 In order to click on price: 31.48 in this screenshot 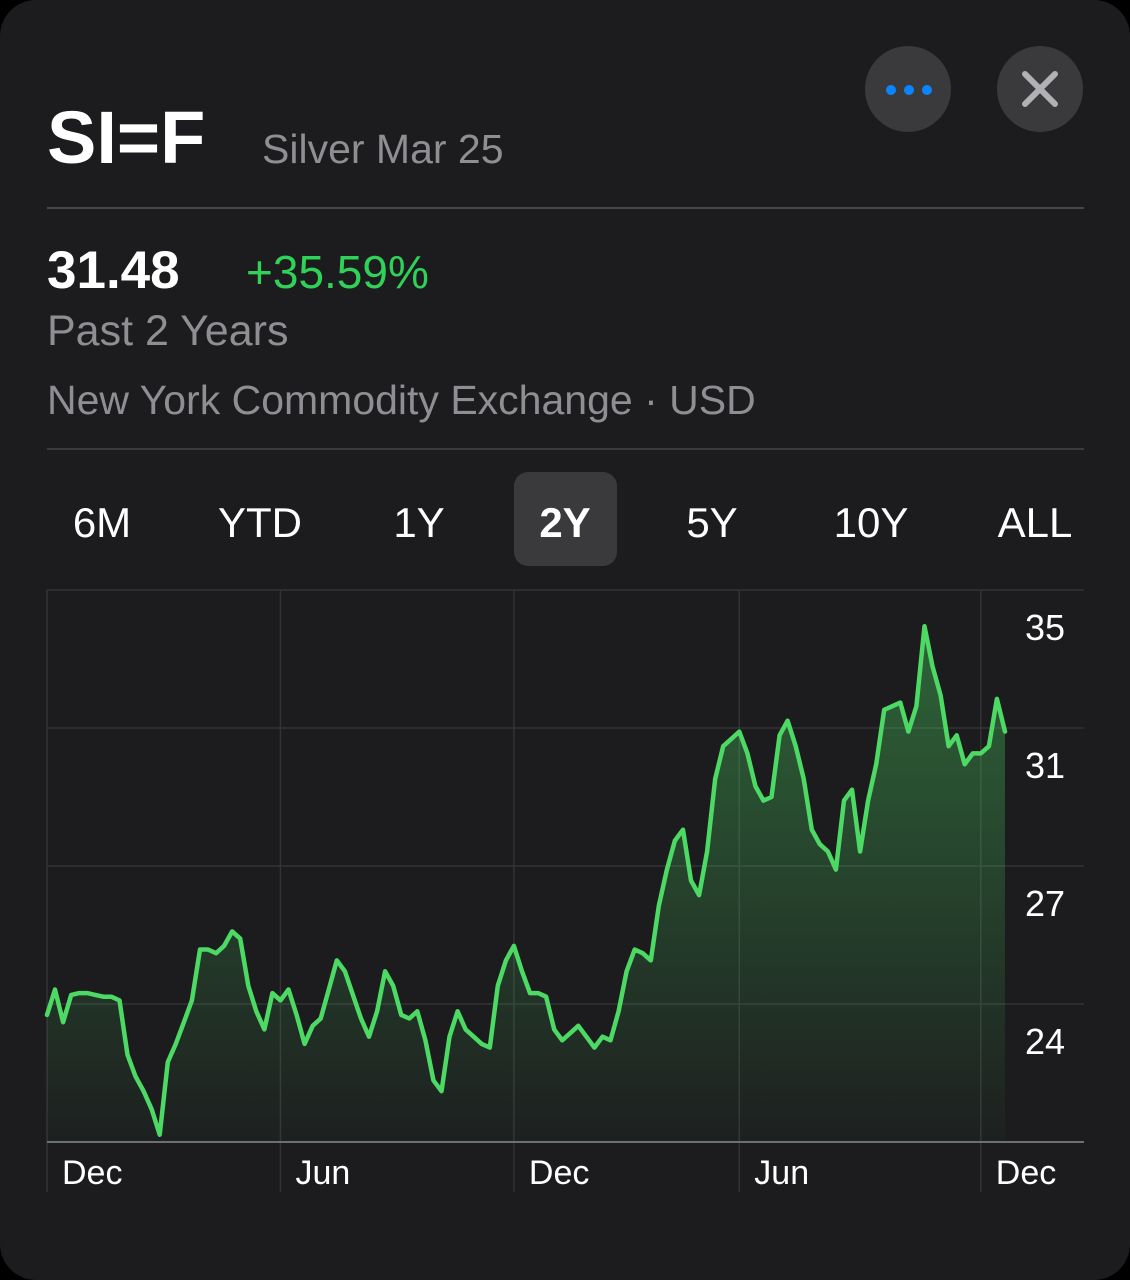, I will do `click(113, 270)`.